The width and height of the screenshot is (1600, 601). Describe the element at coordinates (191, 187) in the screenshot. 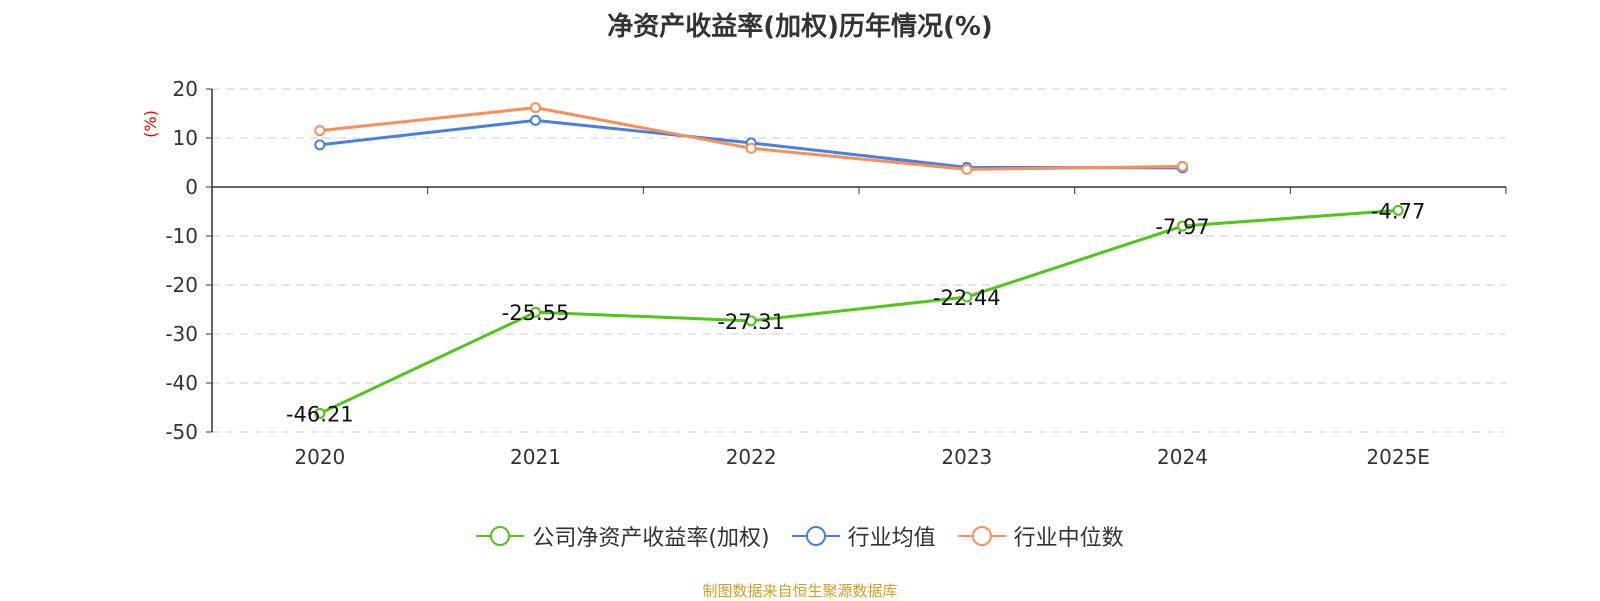

I see `y-tick-label: 0` at that location.